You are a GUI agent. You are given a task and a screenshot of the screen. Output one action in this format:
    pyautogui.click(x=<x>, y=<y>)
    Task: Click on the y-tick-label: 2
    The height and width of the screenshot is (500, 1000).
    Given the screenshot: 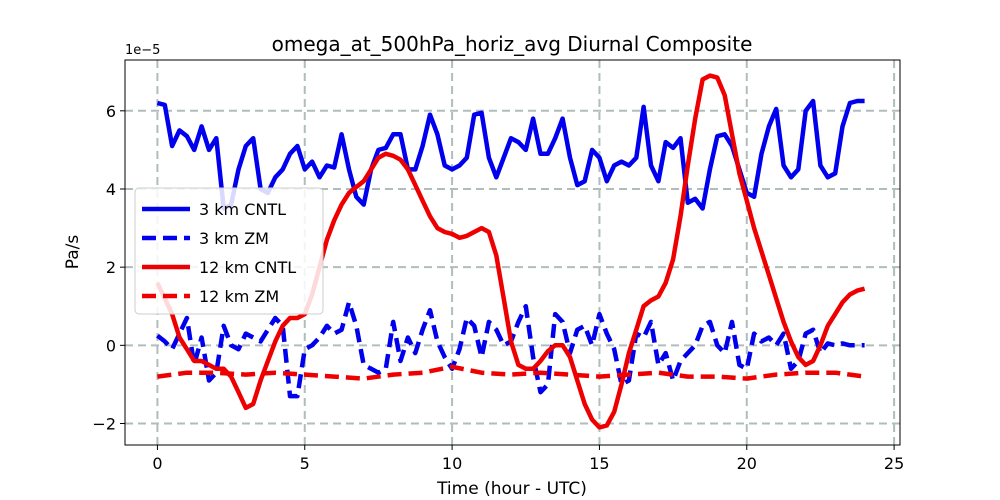 What is the action you would take?
    pyautogui.click(x=111, y=267)
    